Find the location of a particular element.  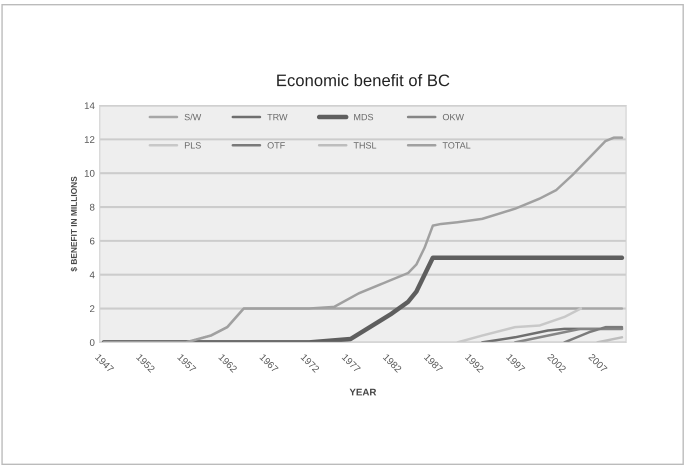

legend-label: TRW is located at coordinates (277, 117).